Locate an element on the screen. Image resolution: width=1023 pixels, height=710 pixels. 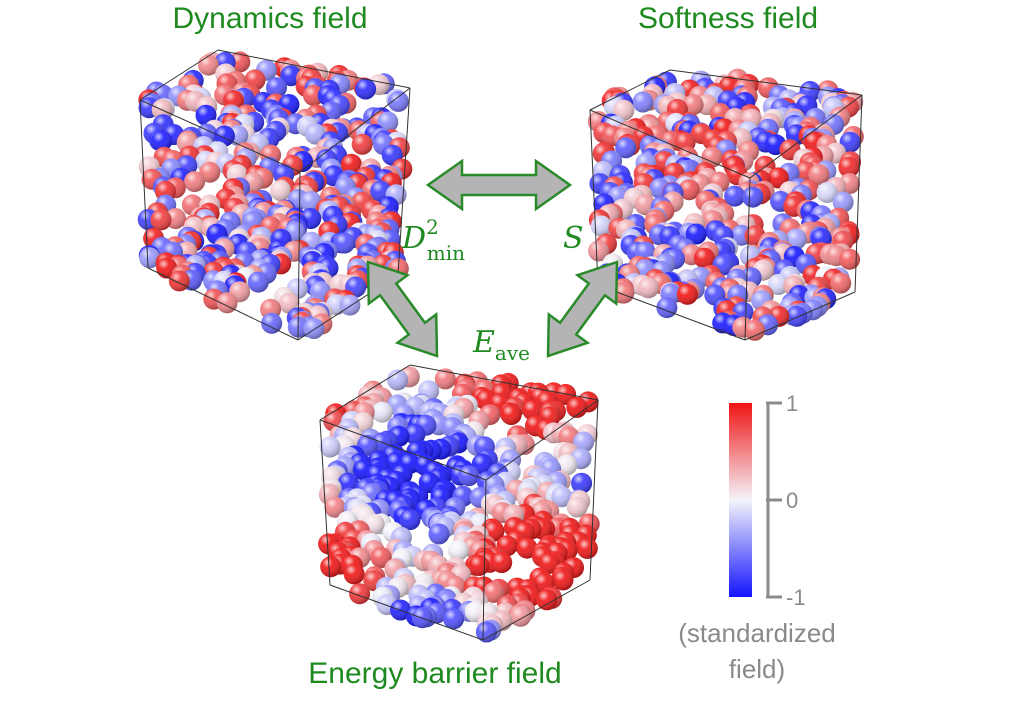
colorbar is located at coordinates (740, 500).